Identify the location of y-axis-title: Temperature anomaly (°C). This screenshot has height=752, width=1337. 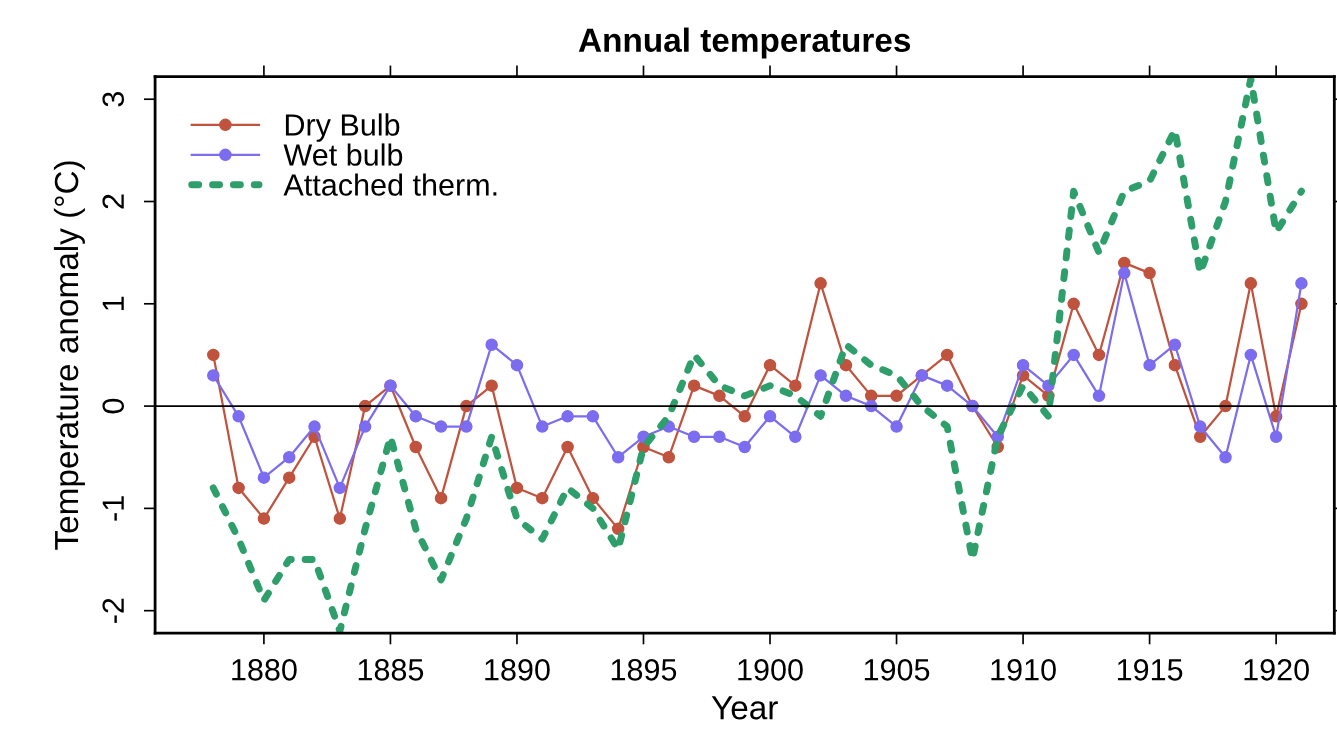
(69, 355).